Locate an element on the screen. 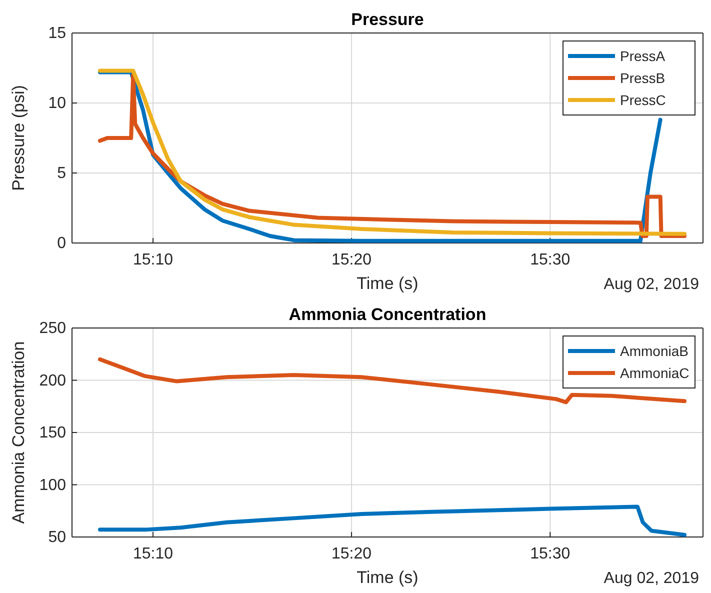 Image resolution: width=711 pixels, height=593 pixels. y-tick-label: 50 is located at coordinates (57, 537).